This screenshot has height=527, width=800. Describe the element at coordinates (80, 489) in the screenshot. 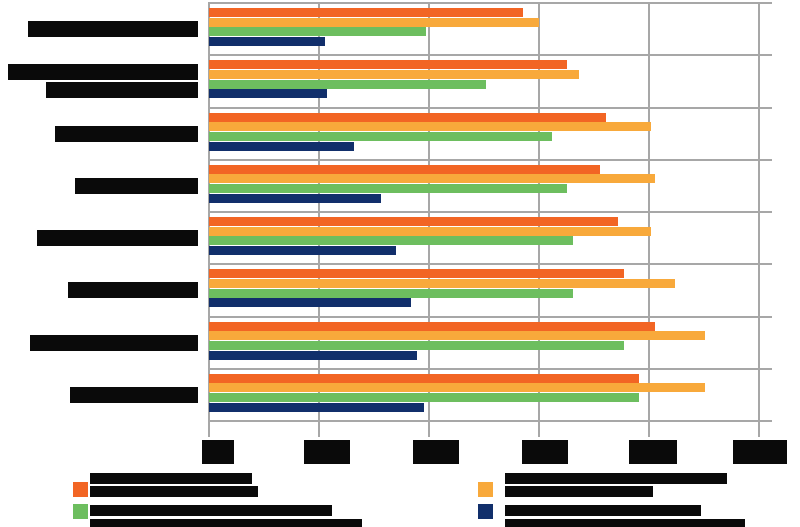

I see `legend-swatch-series-1-orange` at that location.